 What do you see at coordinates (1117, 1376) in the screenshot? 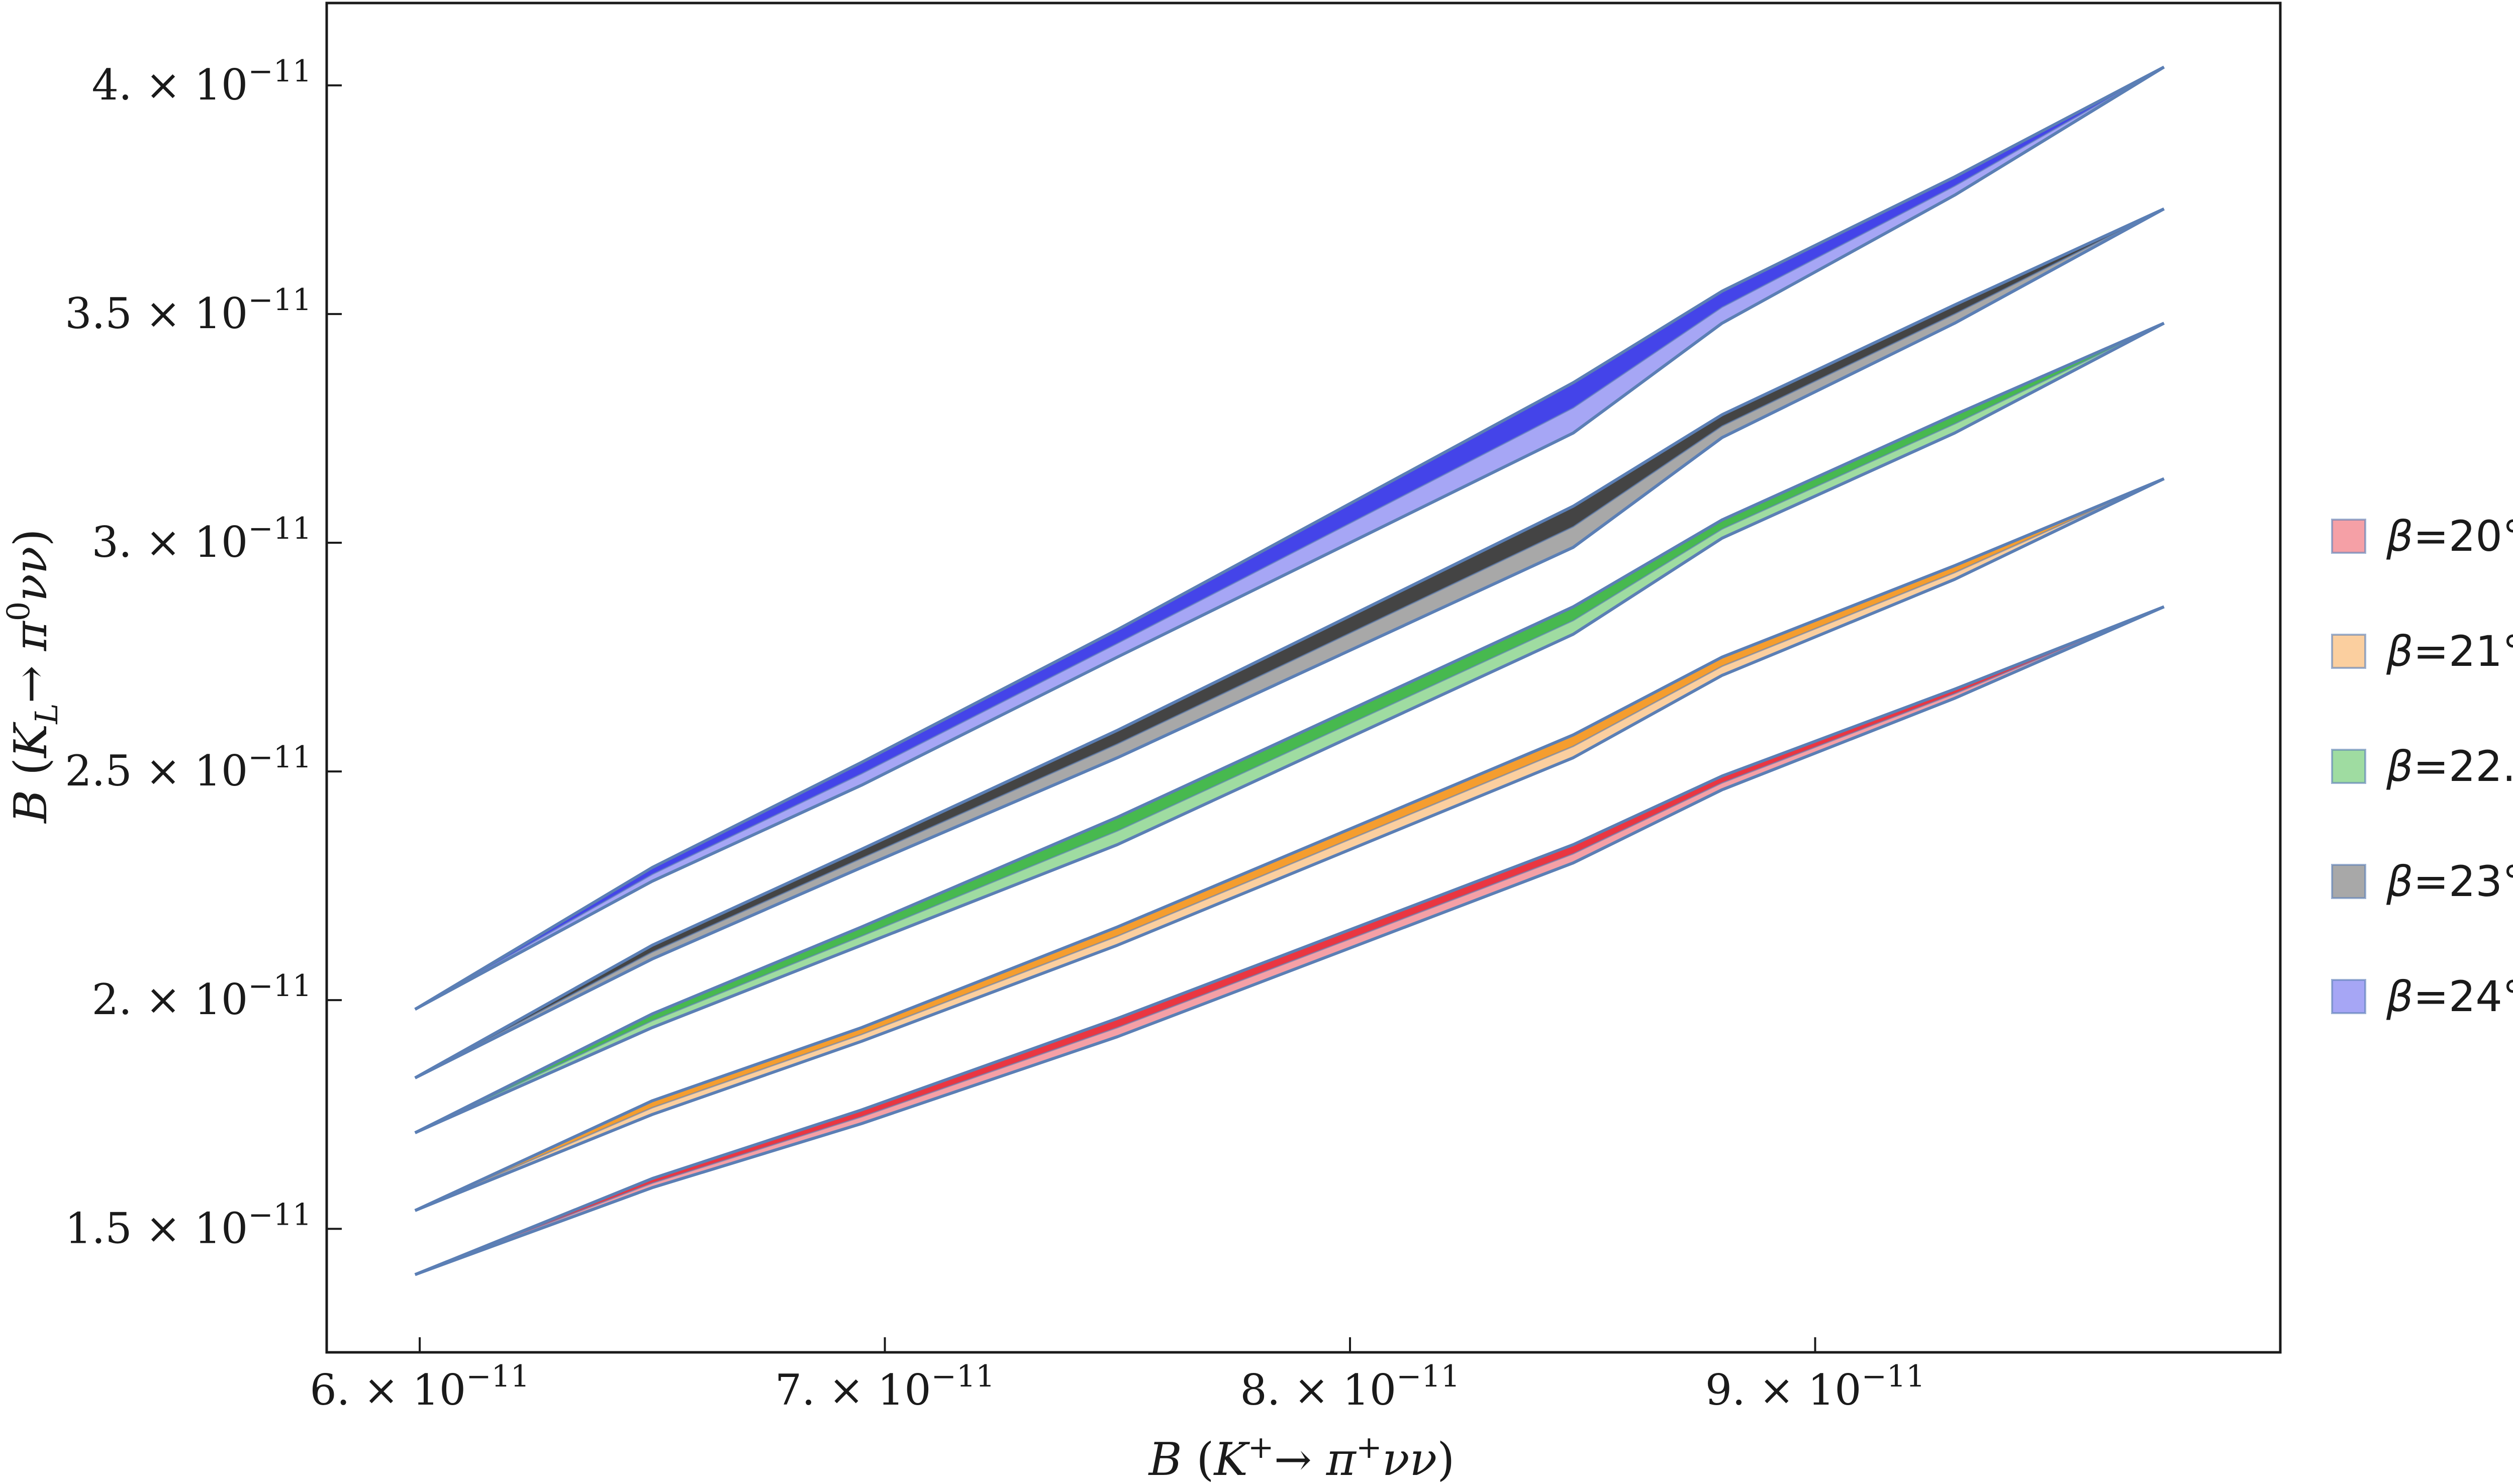
I see `x-axis-ticks: 6. × 10−11 7. × 10−11 8. × 10−11 9. × 10−11` at bounding box center [1117, 1376].